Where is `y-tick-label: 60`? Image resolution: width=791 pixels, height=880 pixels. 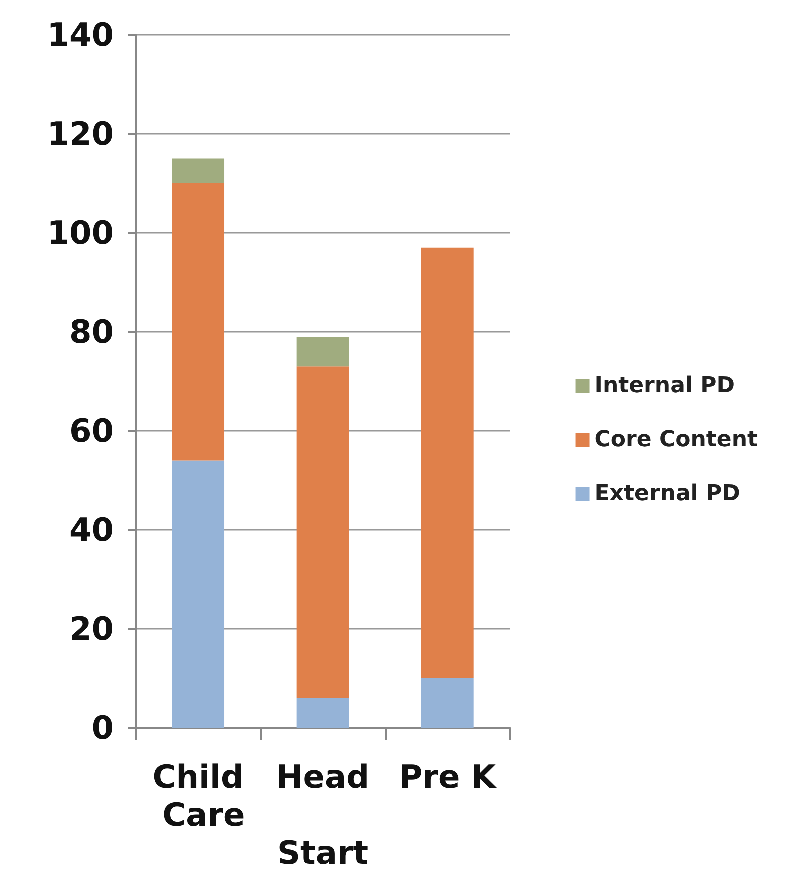
y-tick-label: 60 is located at coordinates (91, 431).